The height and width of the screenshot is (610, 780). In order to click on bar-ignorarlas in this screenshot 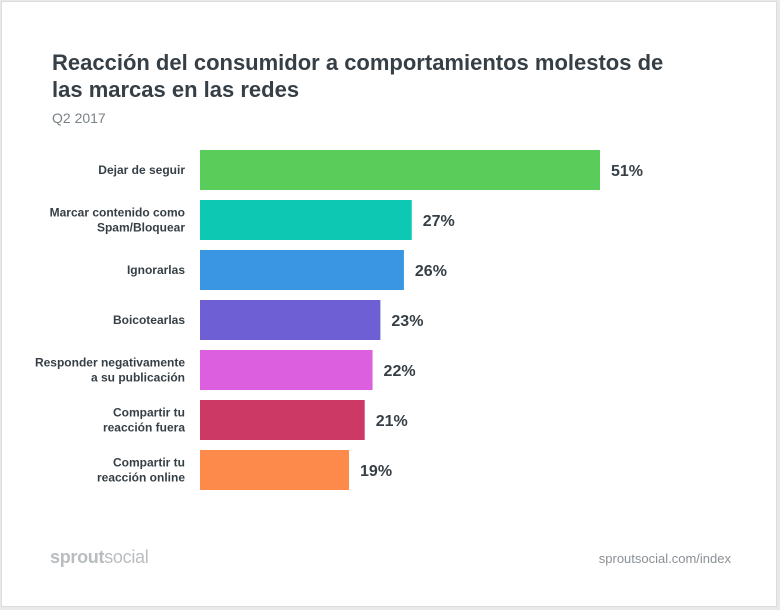, I will do `click(302, 270)`.